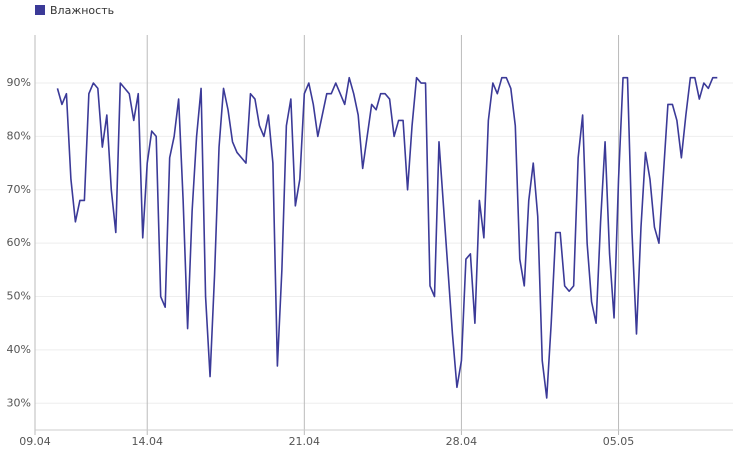  What do you see at coordinates (19, 82) in the screenshot?
I see `y-tick-label: 90%` at bounding box center [19, 82].